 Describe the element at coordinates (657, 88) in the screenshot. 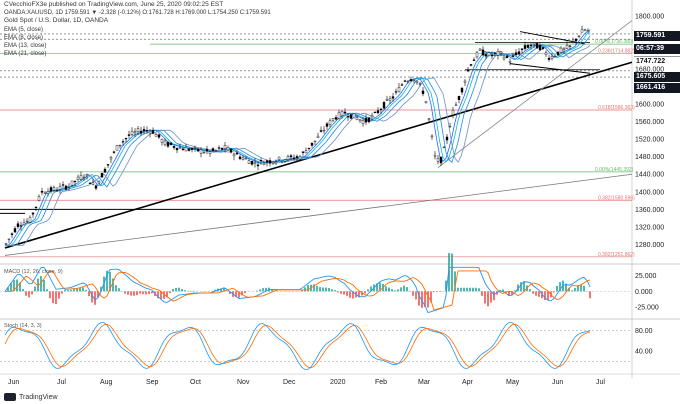

I see `level-label-1661: 1661.416` at that location.